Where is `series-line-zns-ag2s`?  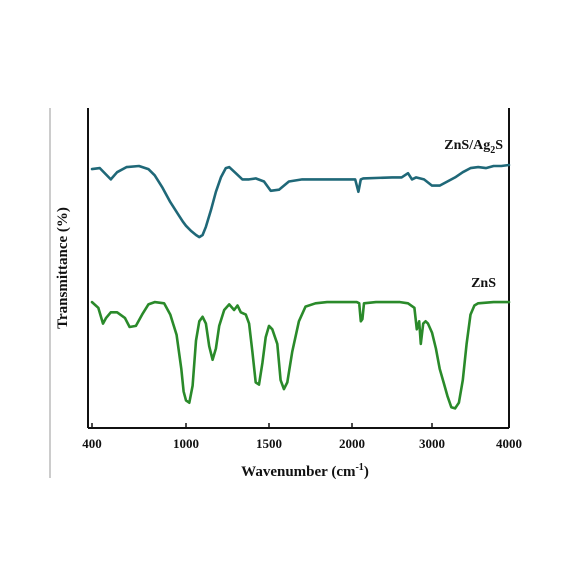 series-line-zns-ag2s is located at coordinates (300, 201).